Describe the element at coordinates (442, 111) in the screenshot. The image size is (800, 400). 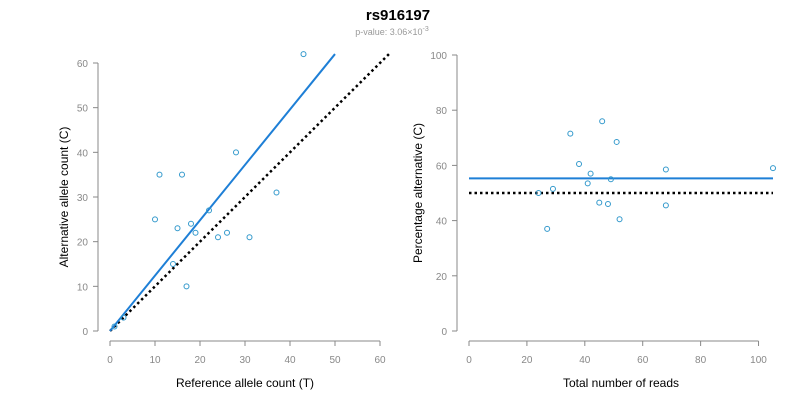
I see `y-tick-label: 80` at that location.